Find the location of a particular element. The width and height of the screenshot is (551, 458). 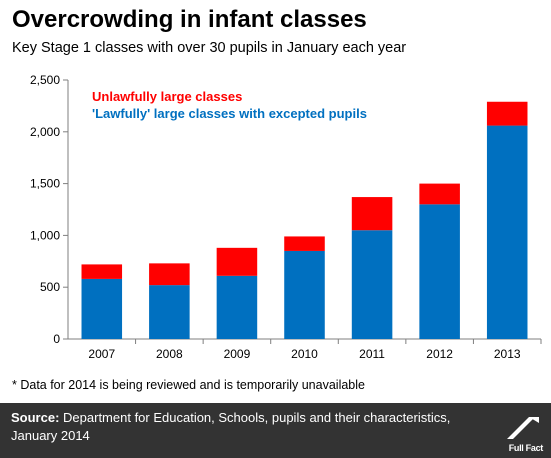

y-tick-label: 2,500 is located at coordinates (45, 80).